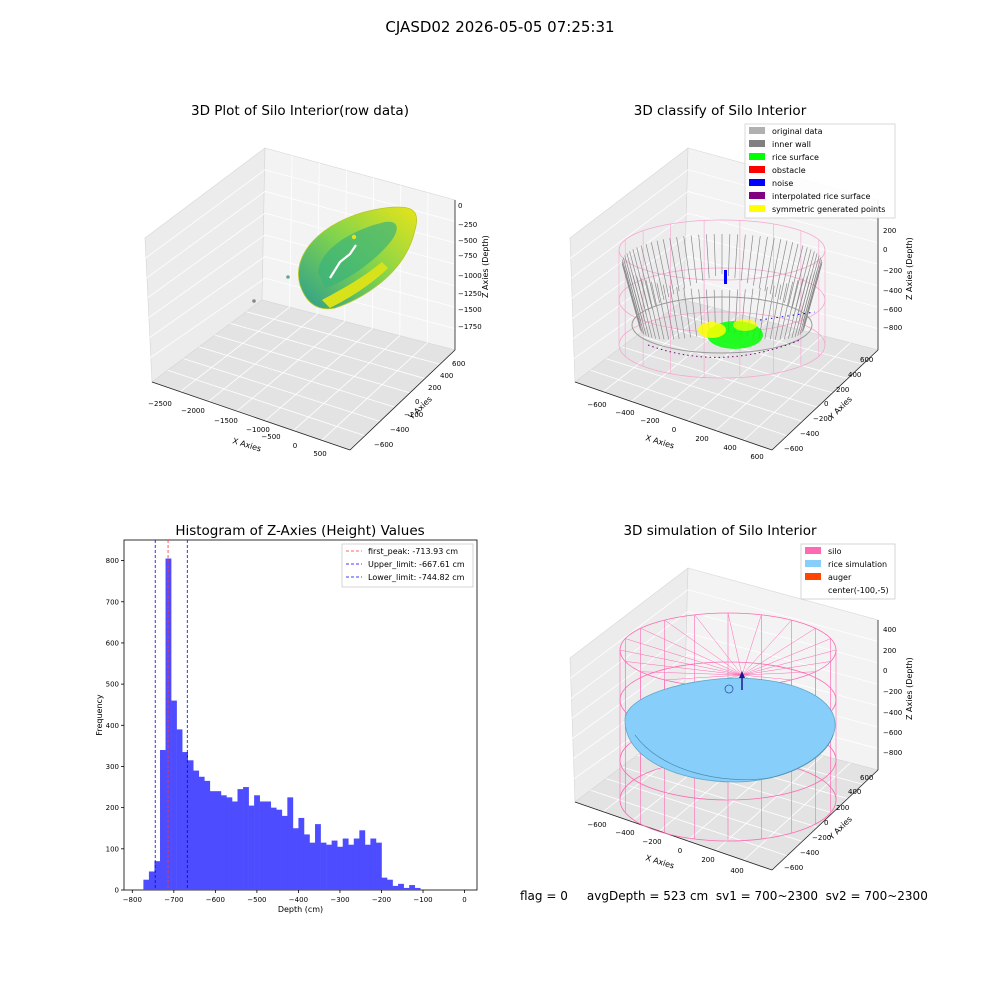 Image resolution: width=1000 pixels, height=1000 pixels. What do you see at coordinates (673, 416) in the screenshot?
I see `plot2-x-axis-line` at bounding box center [673, 416].